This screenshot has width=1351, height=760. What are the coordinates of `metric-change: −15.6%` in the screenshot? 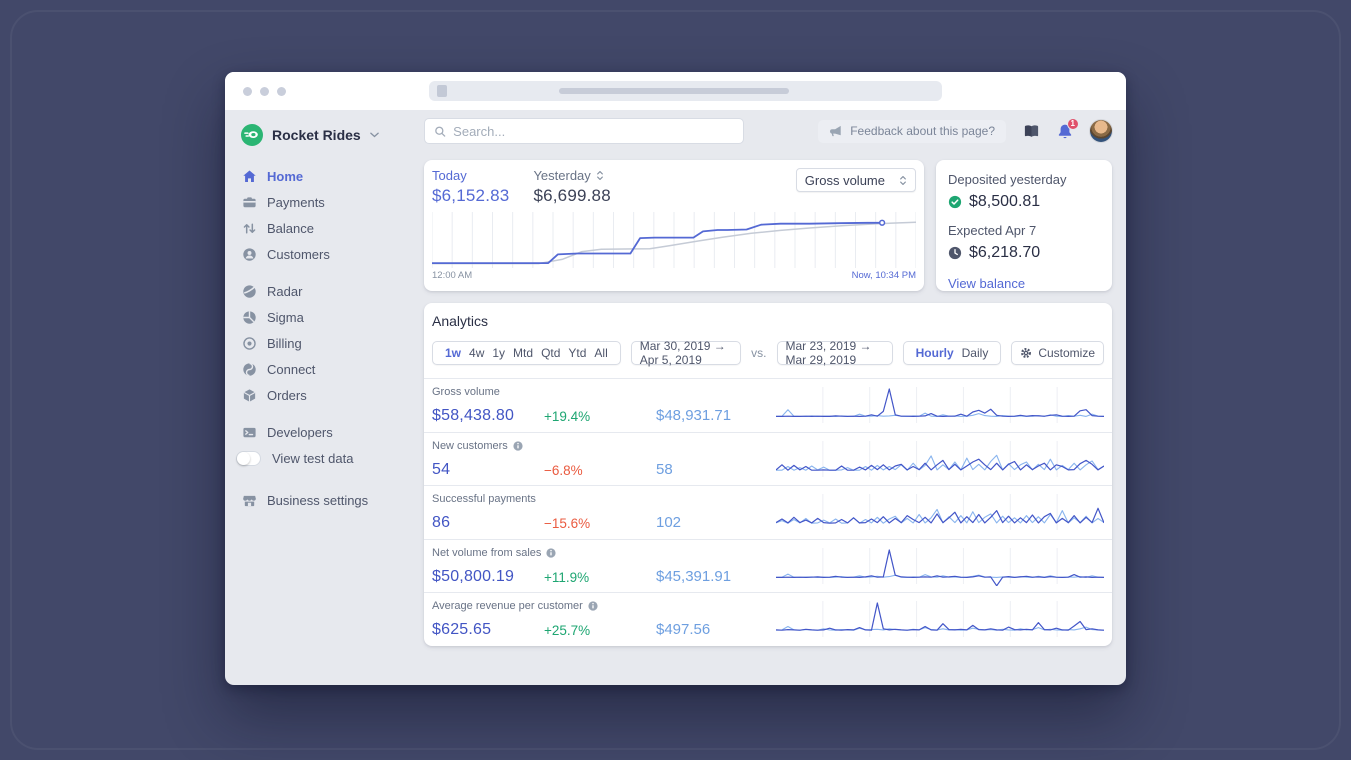 It's located at (567, 523).